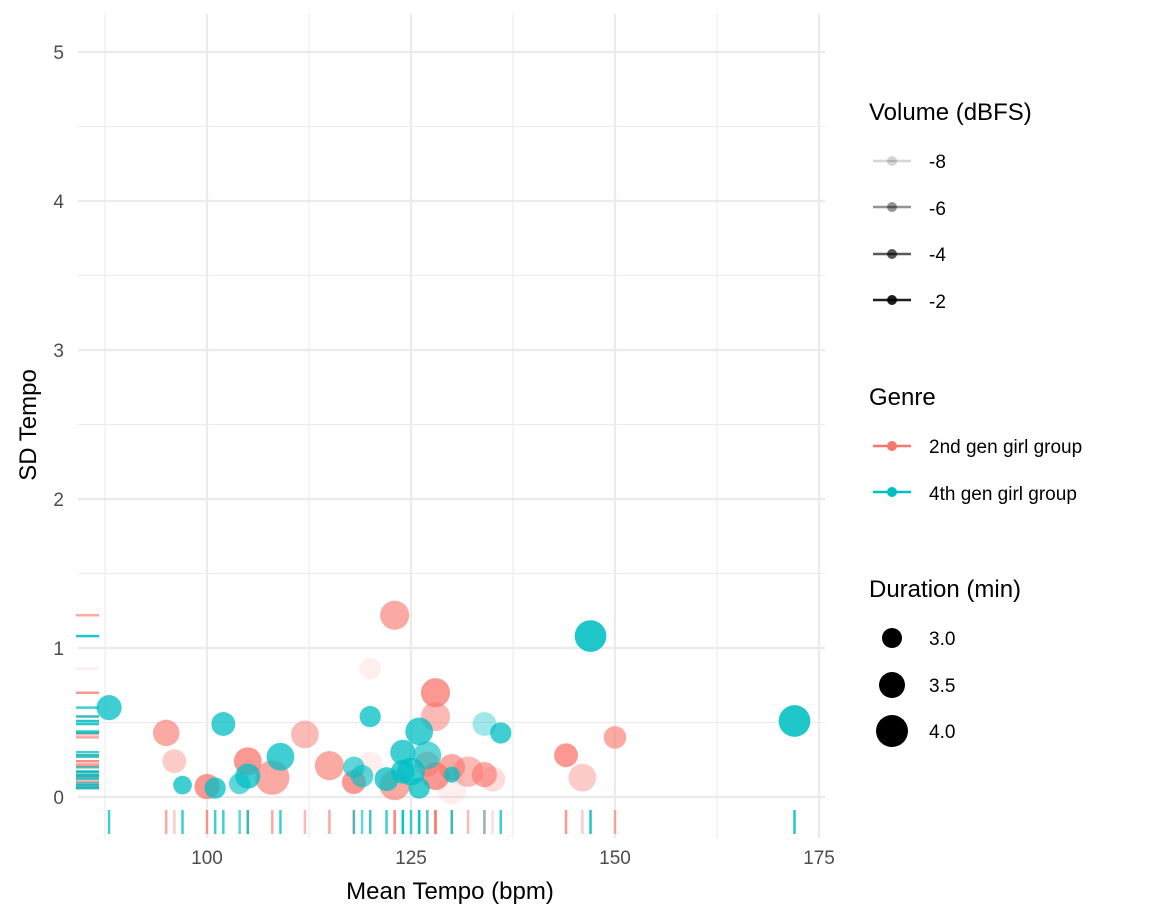 Image resolution: width=1152 pixels, height=921 pixels. I want to click on y-tick-label: 1, so click(58, 649).